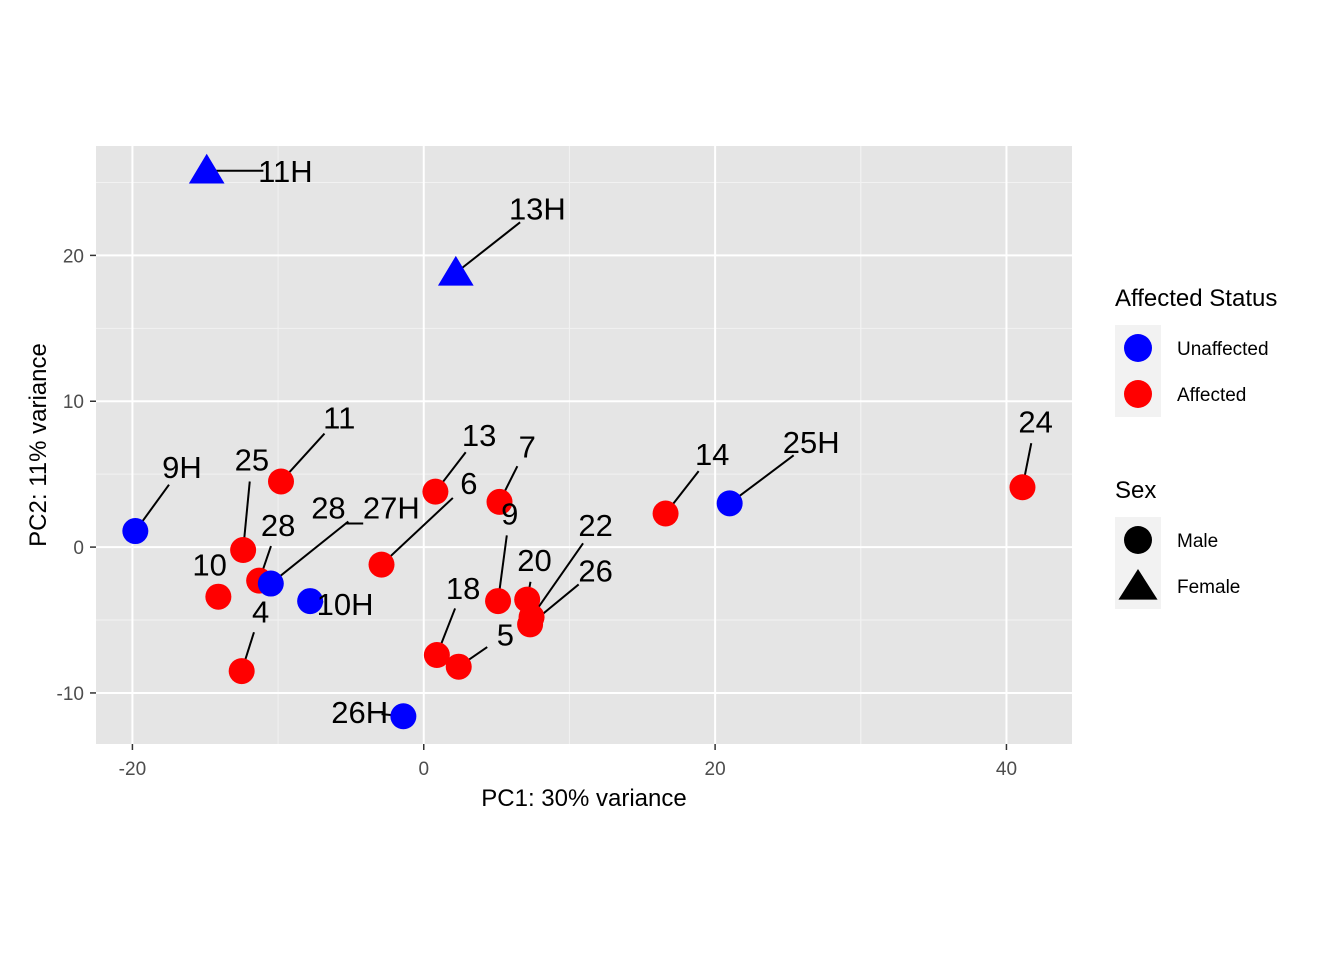 This screenshot has height=965, width=1344. What do you see at coordinates (715, 769) in the screenshot?
I see `x-tick-label: 20` at bounding box center [715, 769].